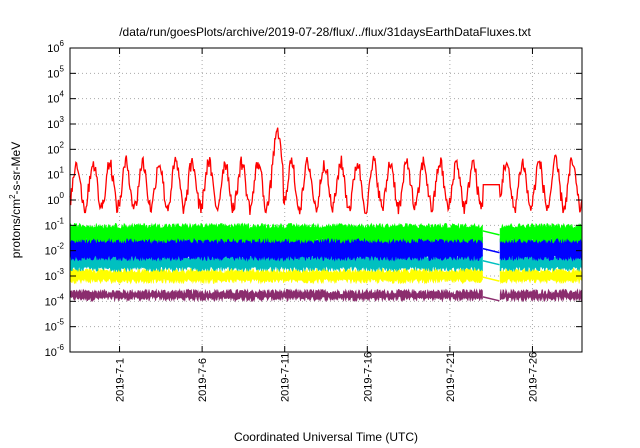 This screenshot has height=448, width=640. Describe the element at coordinates (55, 123) in the screenshot. I see `y-tick-label: 10³` at that location.